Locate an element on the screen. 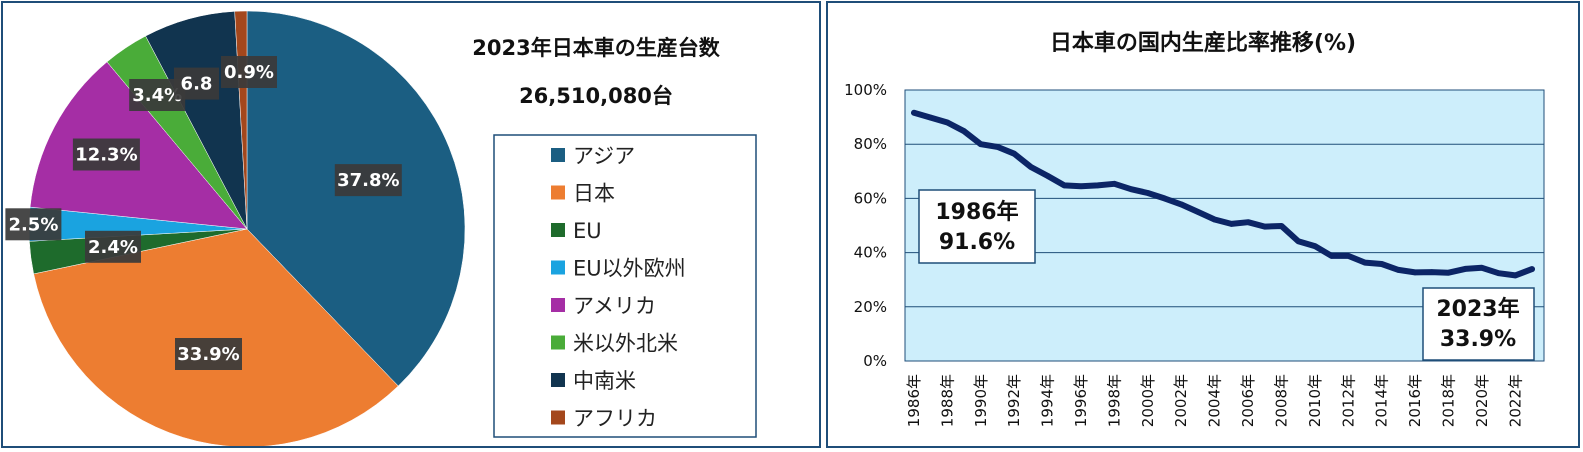  legend-label: 中南米 is located at coordinates (604, 381).